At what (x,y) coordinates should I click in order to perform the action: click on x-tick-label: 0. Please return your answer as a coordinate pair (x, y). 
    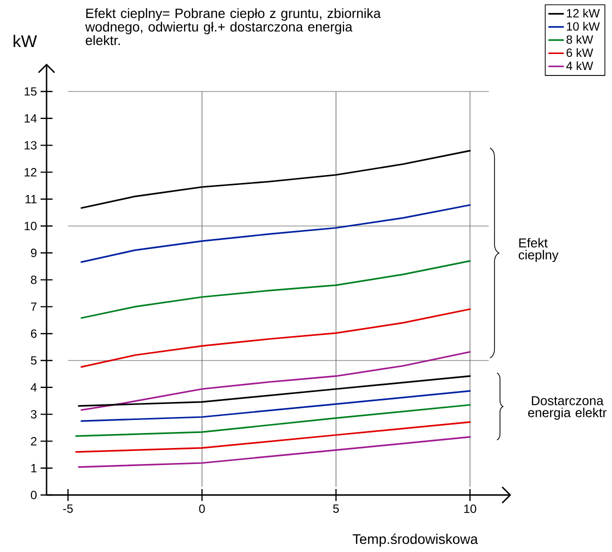
    Looking at the image, I should click on (202, 508).